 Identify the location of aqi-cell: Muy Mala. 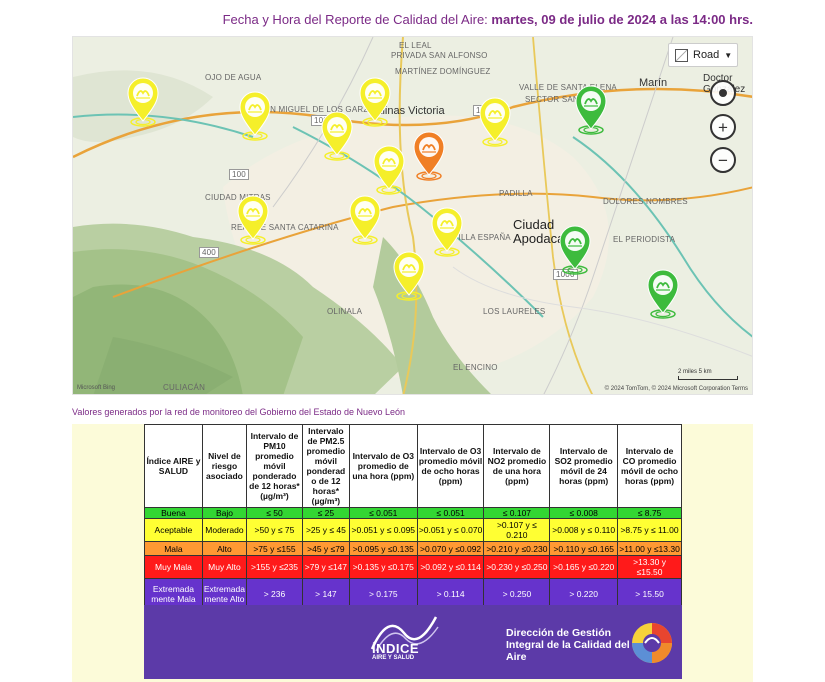
(173, 567).